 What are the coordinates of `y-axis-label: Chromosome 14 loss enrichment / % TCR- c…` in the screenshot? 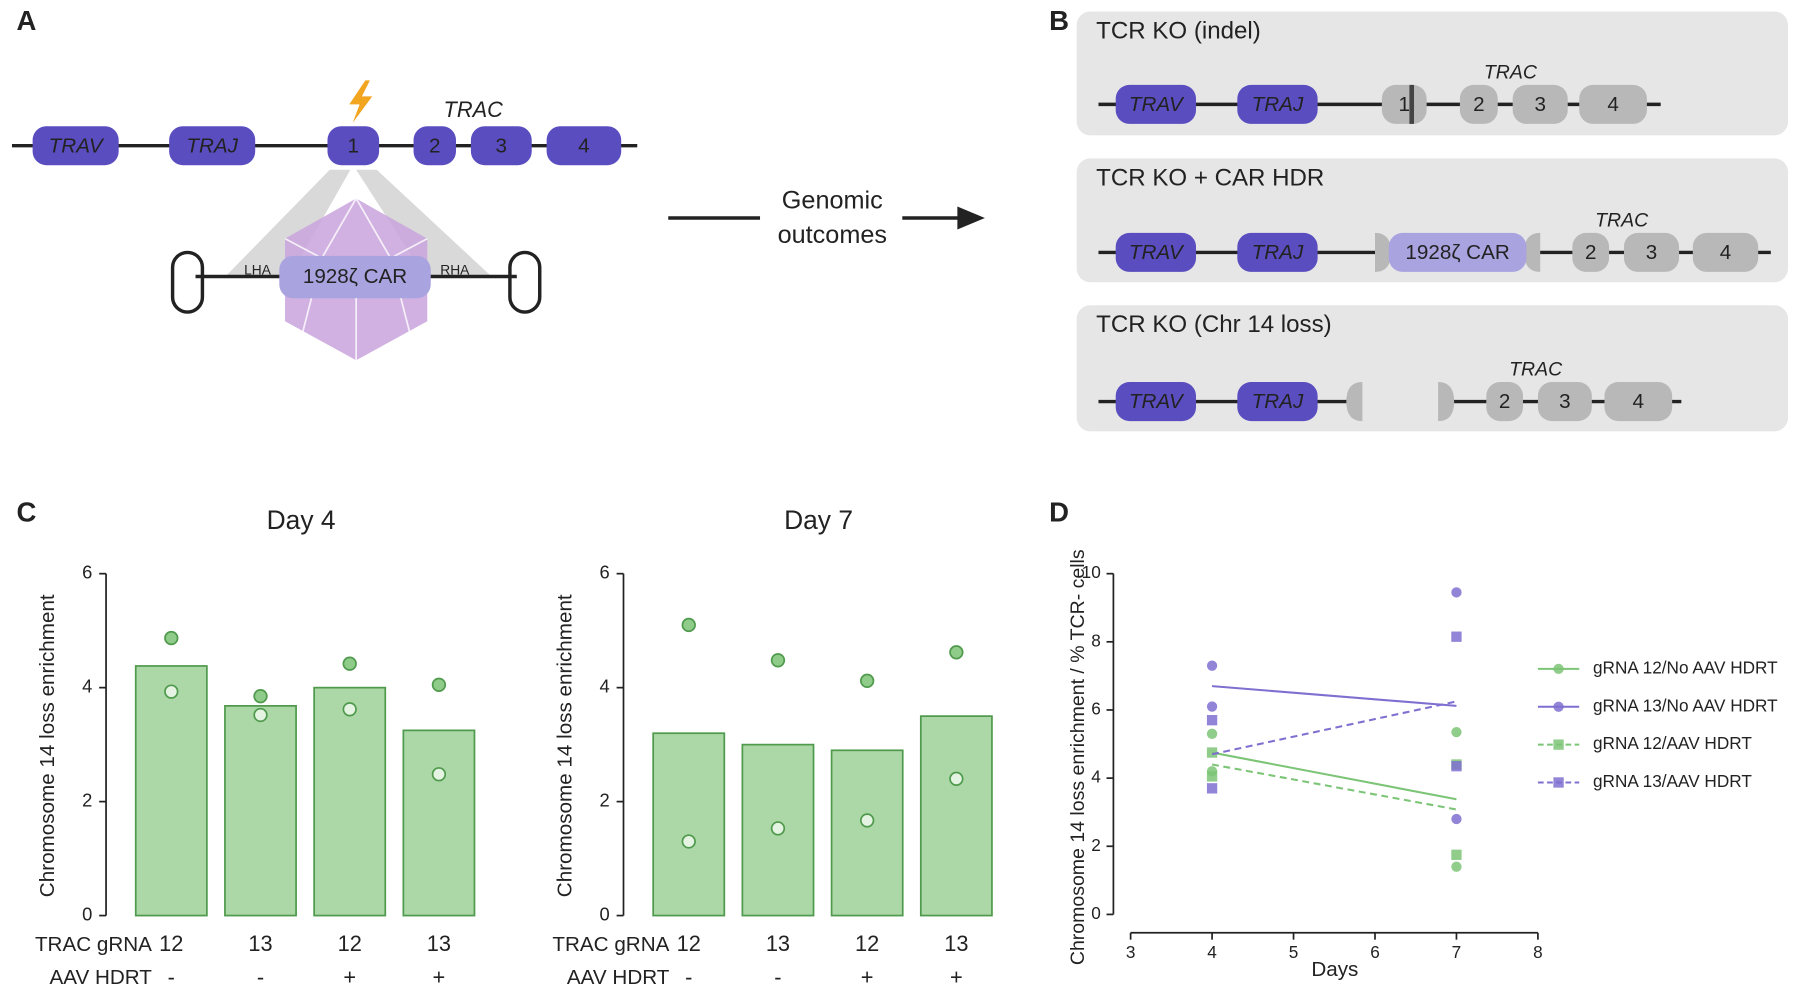 It's located at (1078, 757).